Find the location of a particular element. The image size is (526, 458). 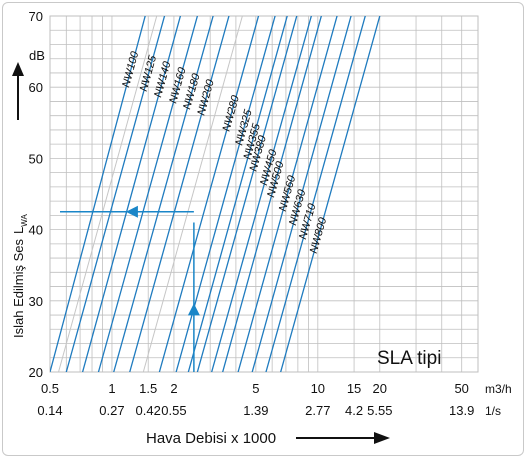

y-tick-label: 60 is located at coordinates (36, 87).